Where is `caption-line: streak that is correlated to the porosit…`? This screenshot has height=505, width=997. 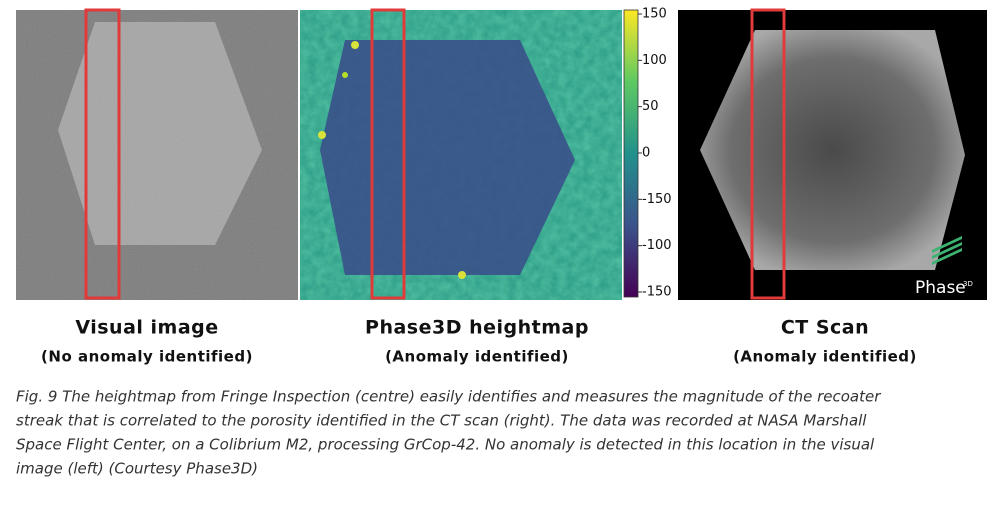 caption-line: streak that is correlated to the porosit… is located at coordinates (441, 421).